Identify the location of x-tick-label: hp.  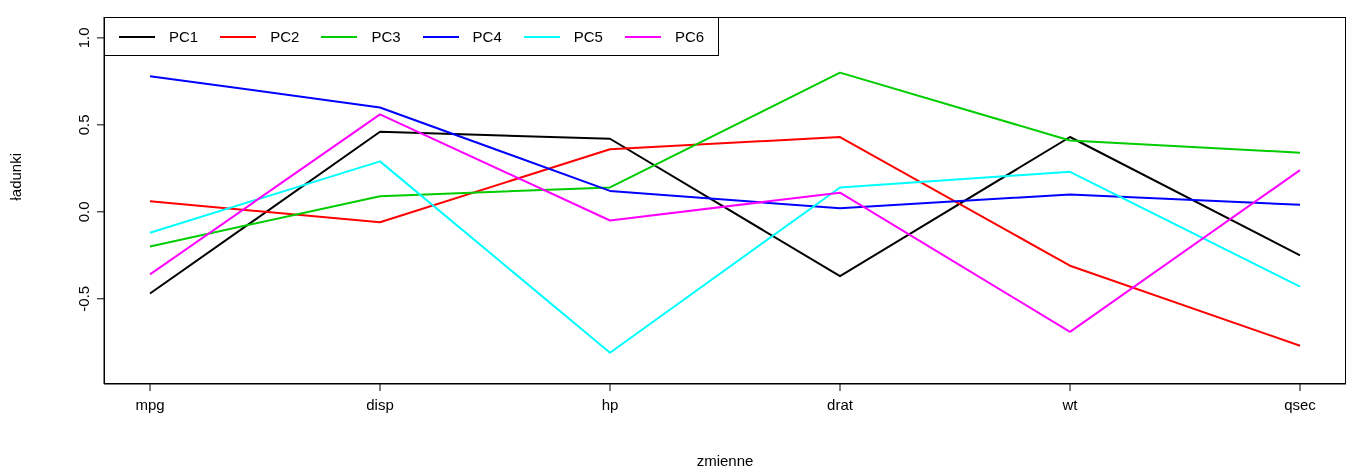
(610, 404).